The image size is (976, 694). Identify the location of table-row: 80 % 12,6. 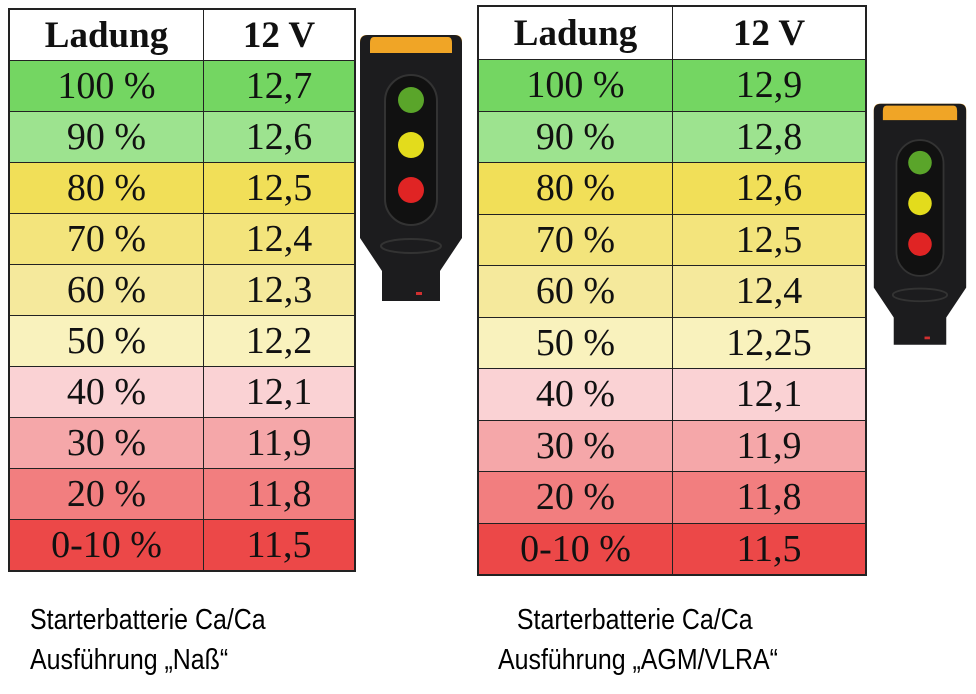
(672, 188).